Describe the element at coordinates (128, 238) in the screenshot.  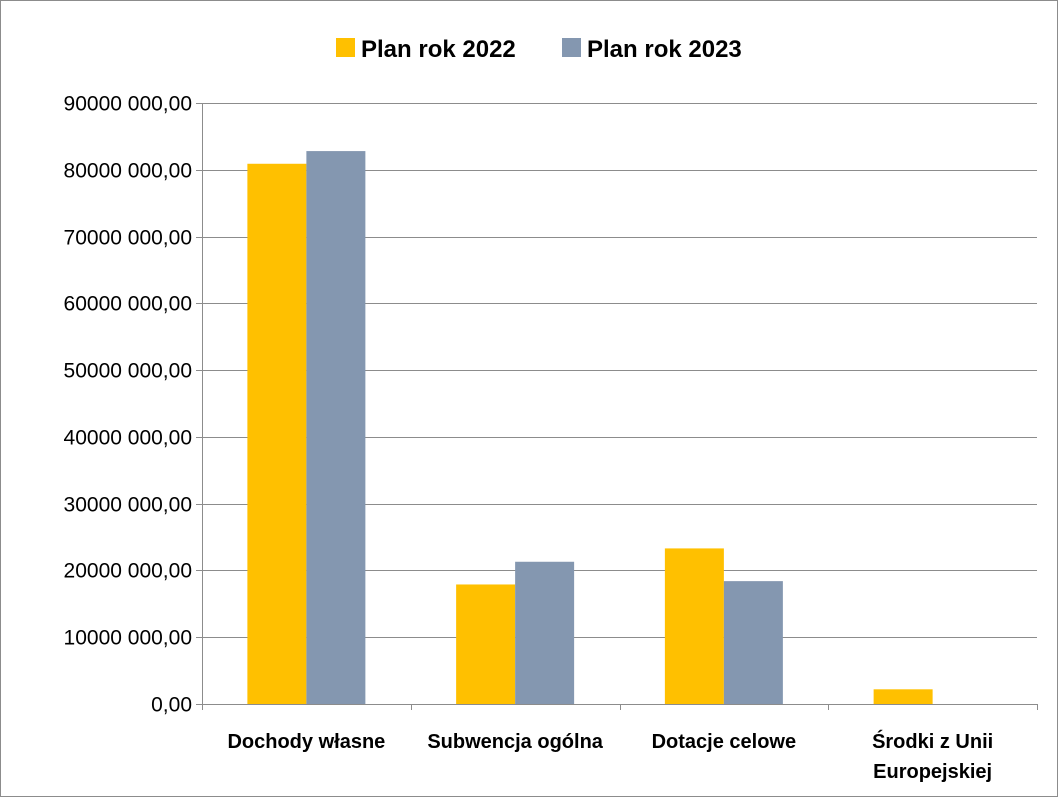
I see `y-tick-label: 70000 000,00` at that location.